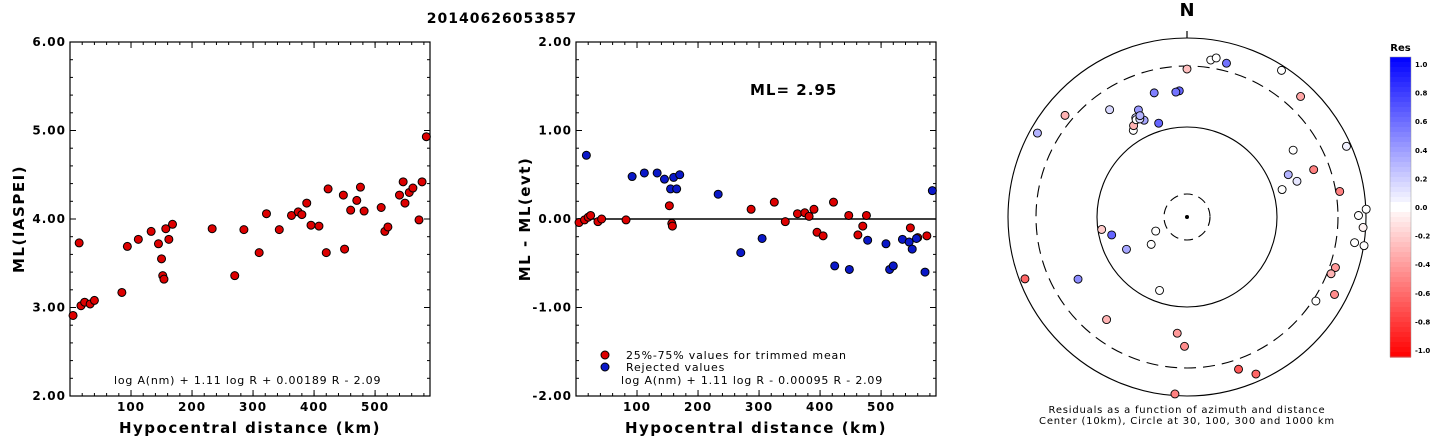 The width and height of the screenshot is (1437, 441). Describe the element at coordinates (1186, 10) in the screenshot. I see `north-label: N` at that location.